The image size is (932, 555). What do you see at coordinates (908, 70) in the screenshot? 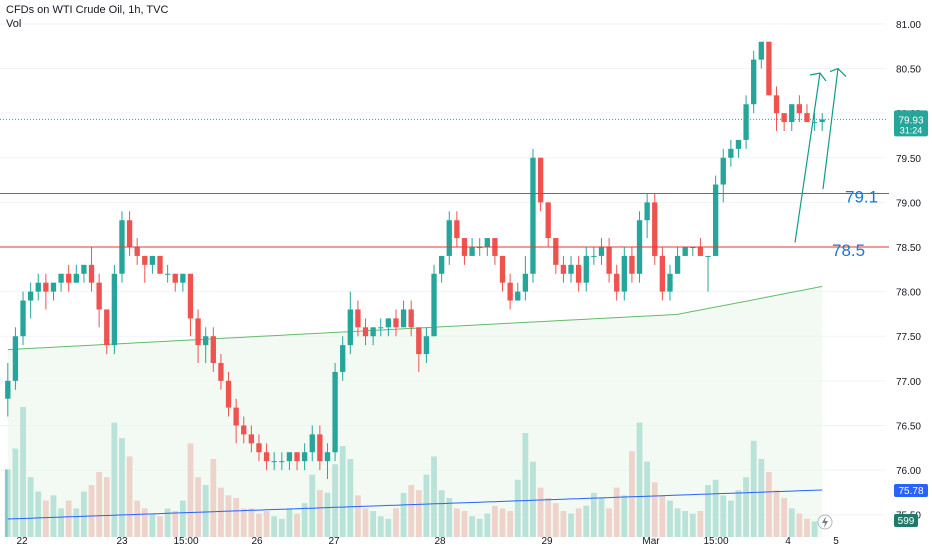
I see `y-tick-label: 80.50` at bounding box center [908, 70].